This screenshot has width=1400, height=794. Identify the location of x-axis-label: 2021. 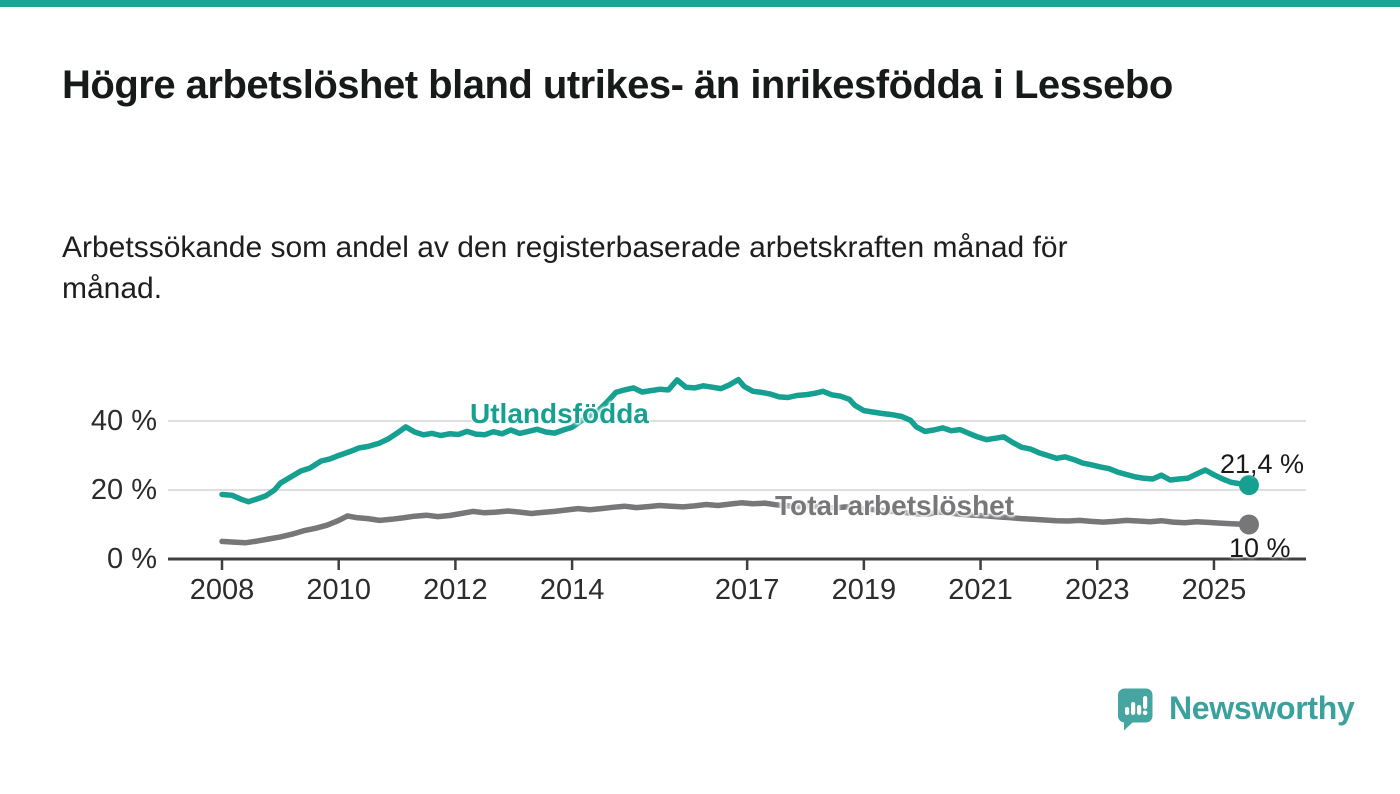
(980, 590).